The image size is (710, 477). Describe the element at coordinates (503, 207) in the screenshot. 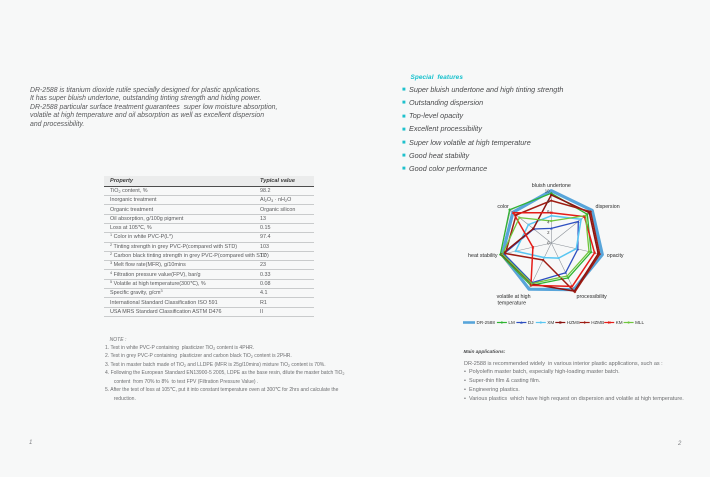

I see `svg-text: color` at that location.